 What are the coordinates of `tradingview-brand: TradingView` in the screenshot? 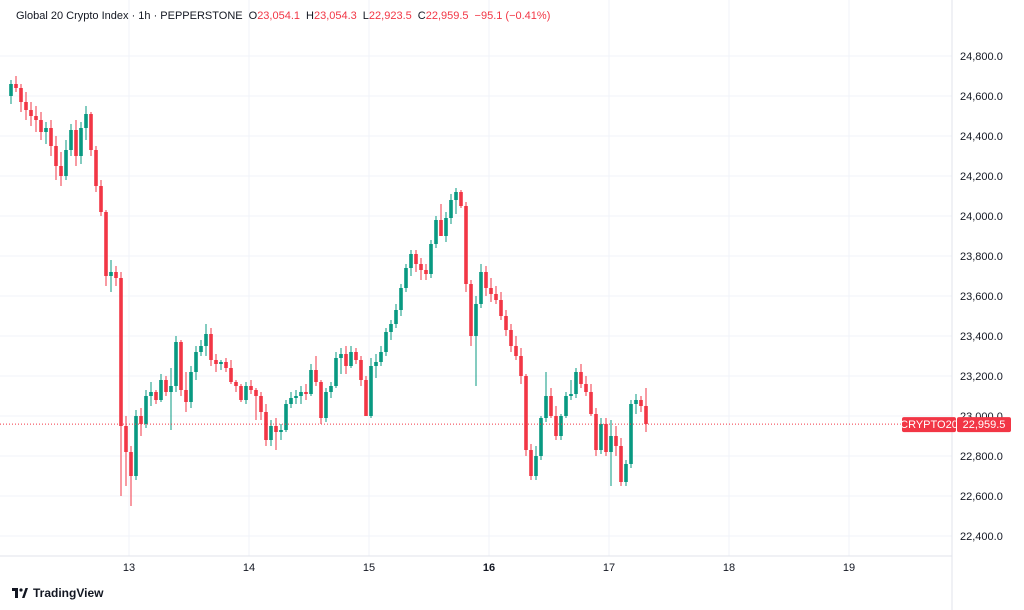 It's located at (57, 593).